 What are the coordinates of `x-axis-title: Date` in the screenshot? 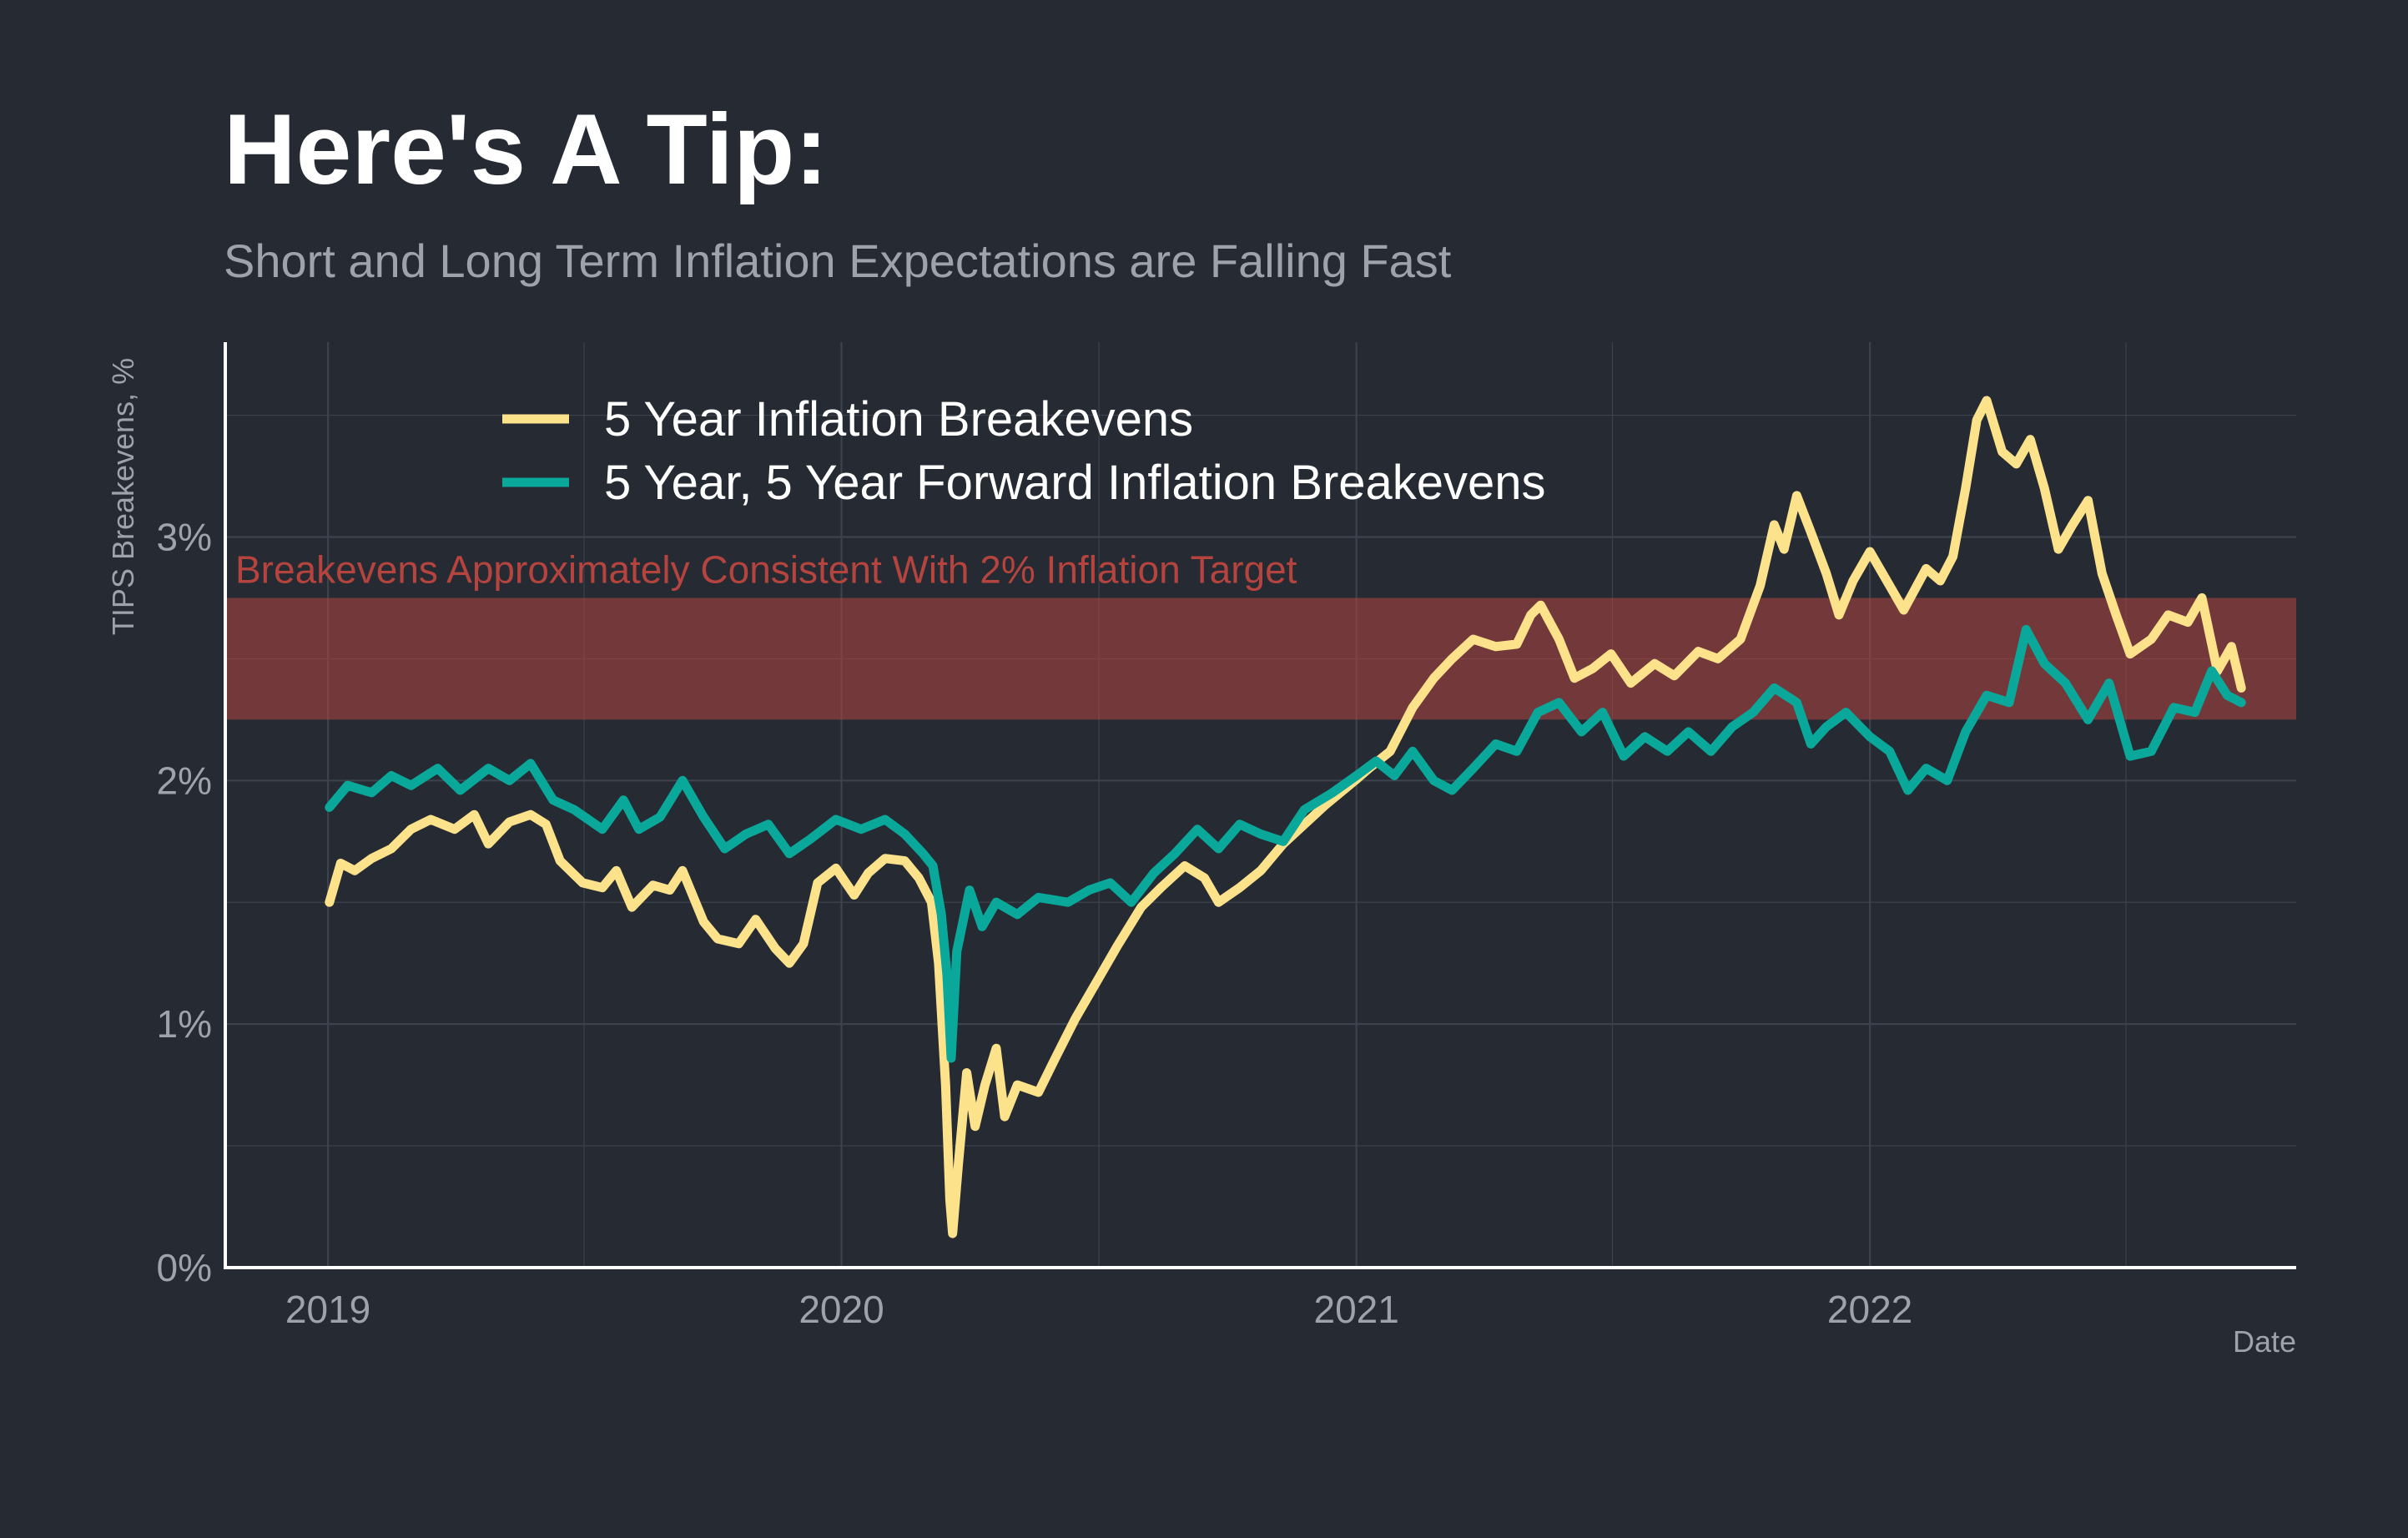 It's located at (2264, 1341).